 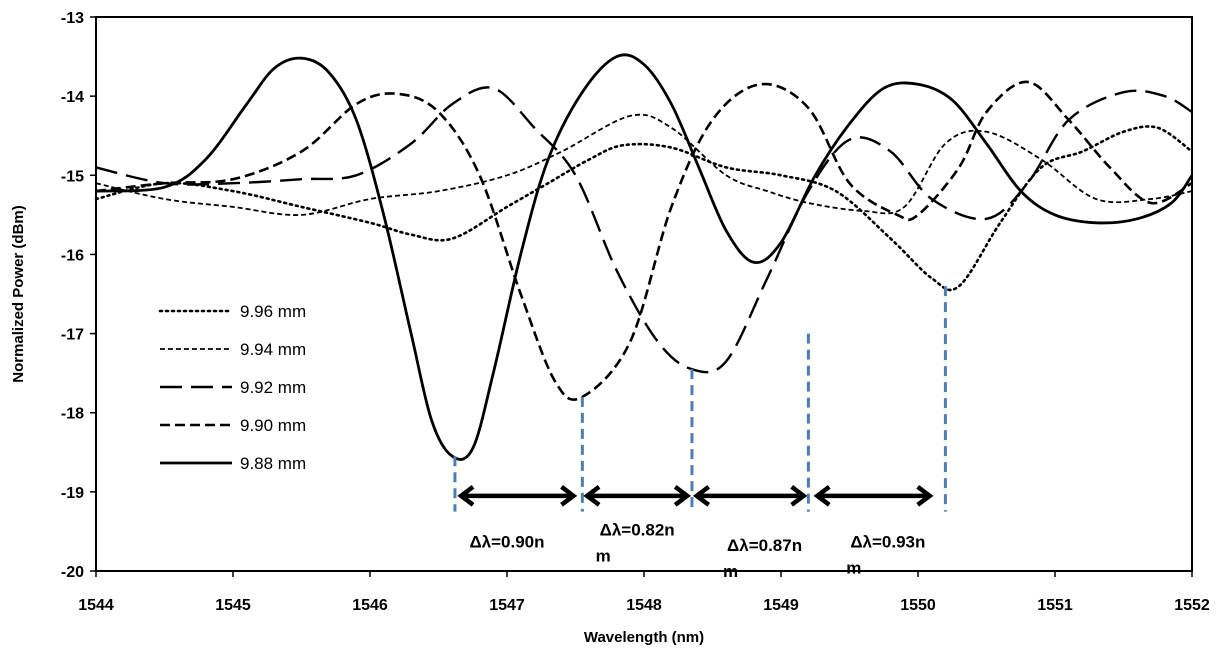 I want to click on x-tick-label: 1550, so click(x=918, y=605).